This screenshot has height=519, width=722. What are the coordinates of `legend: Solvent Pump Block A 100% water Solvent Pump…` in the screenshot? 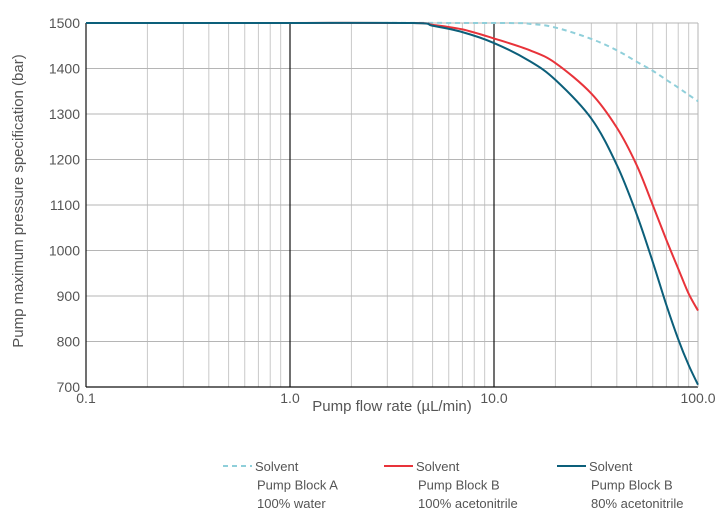 It's located at (453, 485).